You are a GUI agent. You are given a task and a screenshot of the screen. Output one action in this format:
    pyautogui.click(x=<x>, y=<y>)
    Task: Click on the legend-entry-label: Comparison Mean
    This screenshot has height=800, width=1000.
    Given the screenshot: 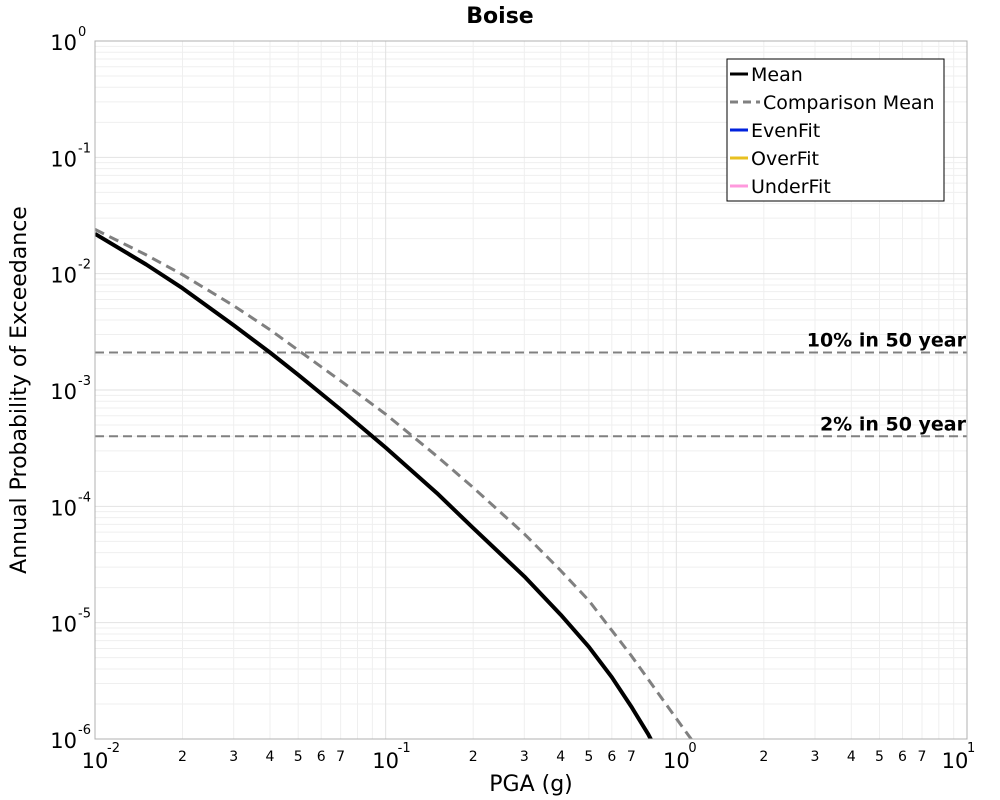 What is the action you would take?
    pyautogui.click(x=849, y=103)
    